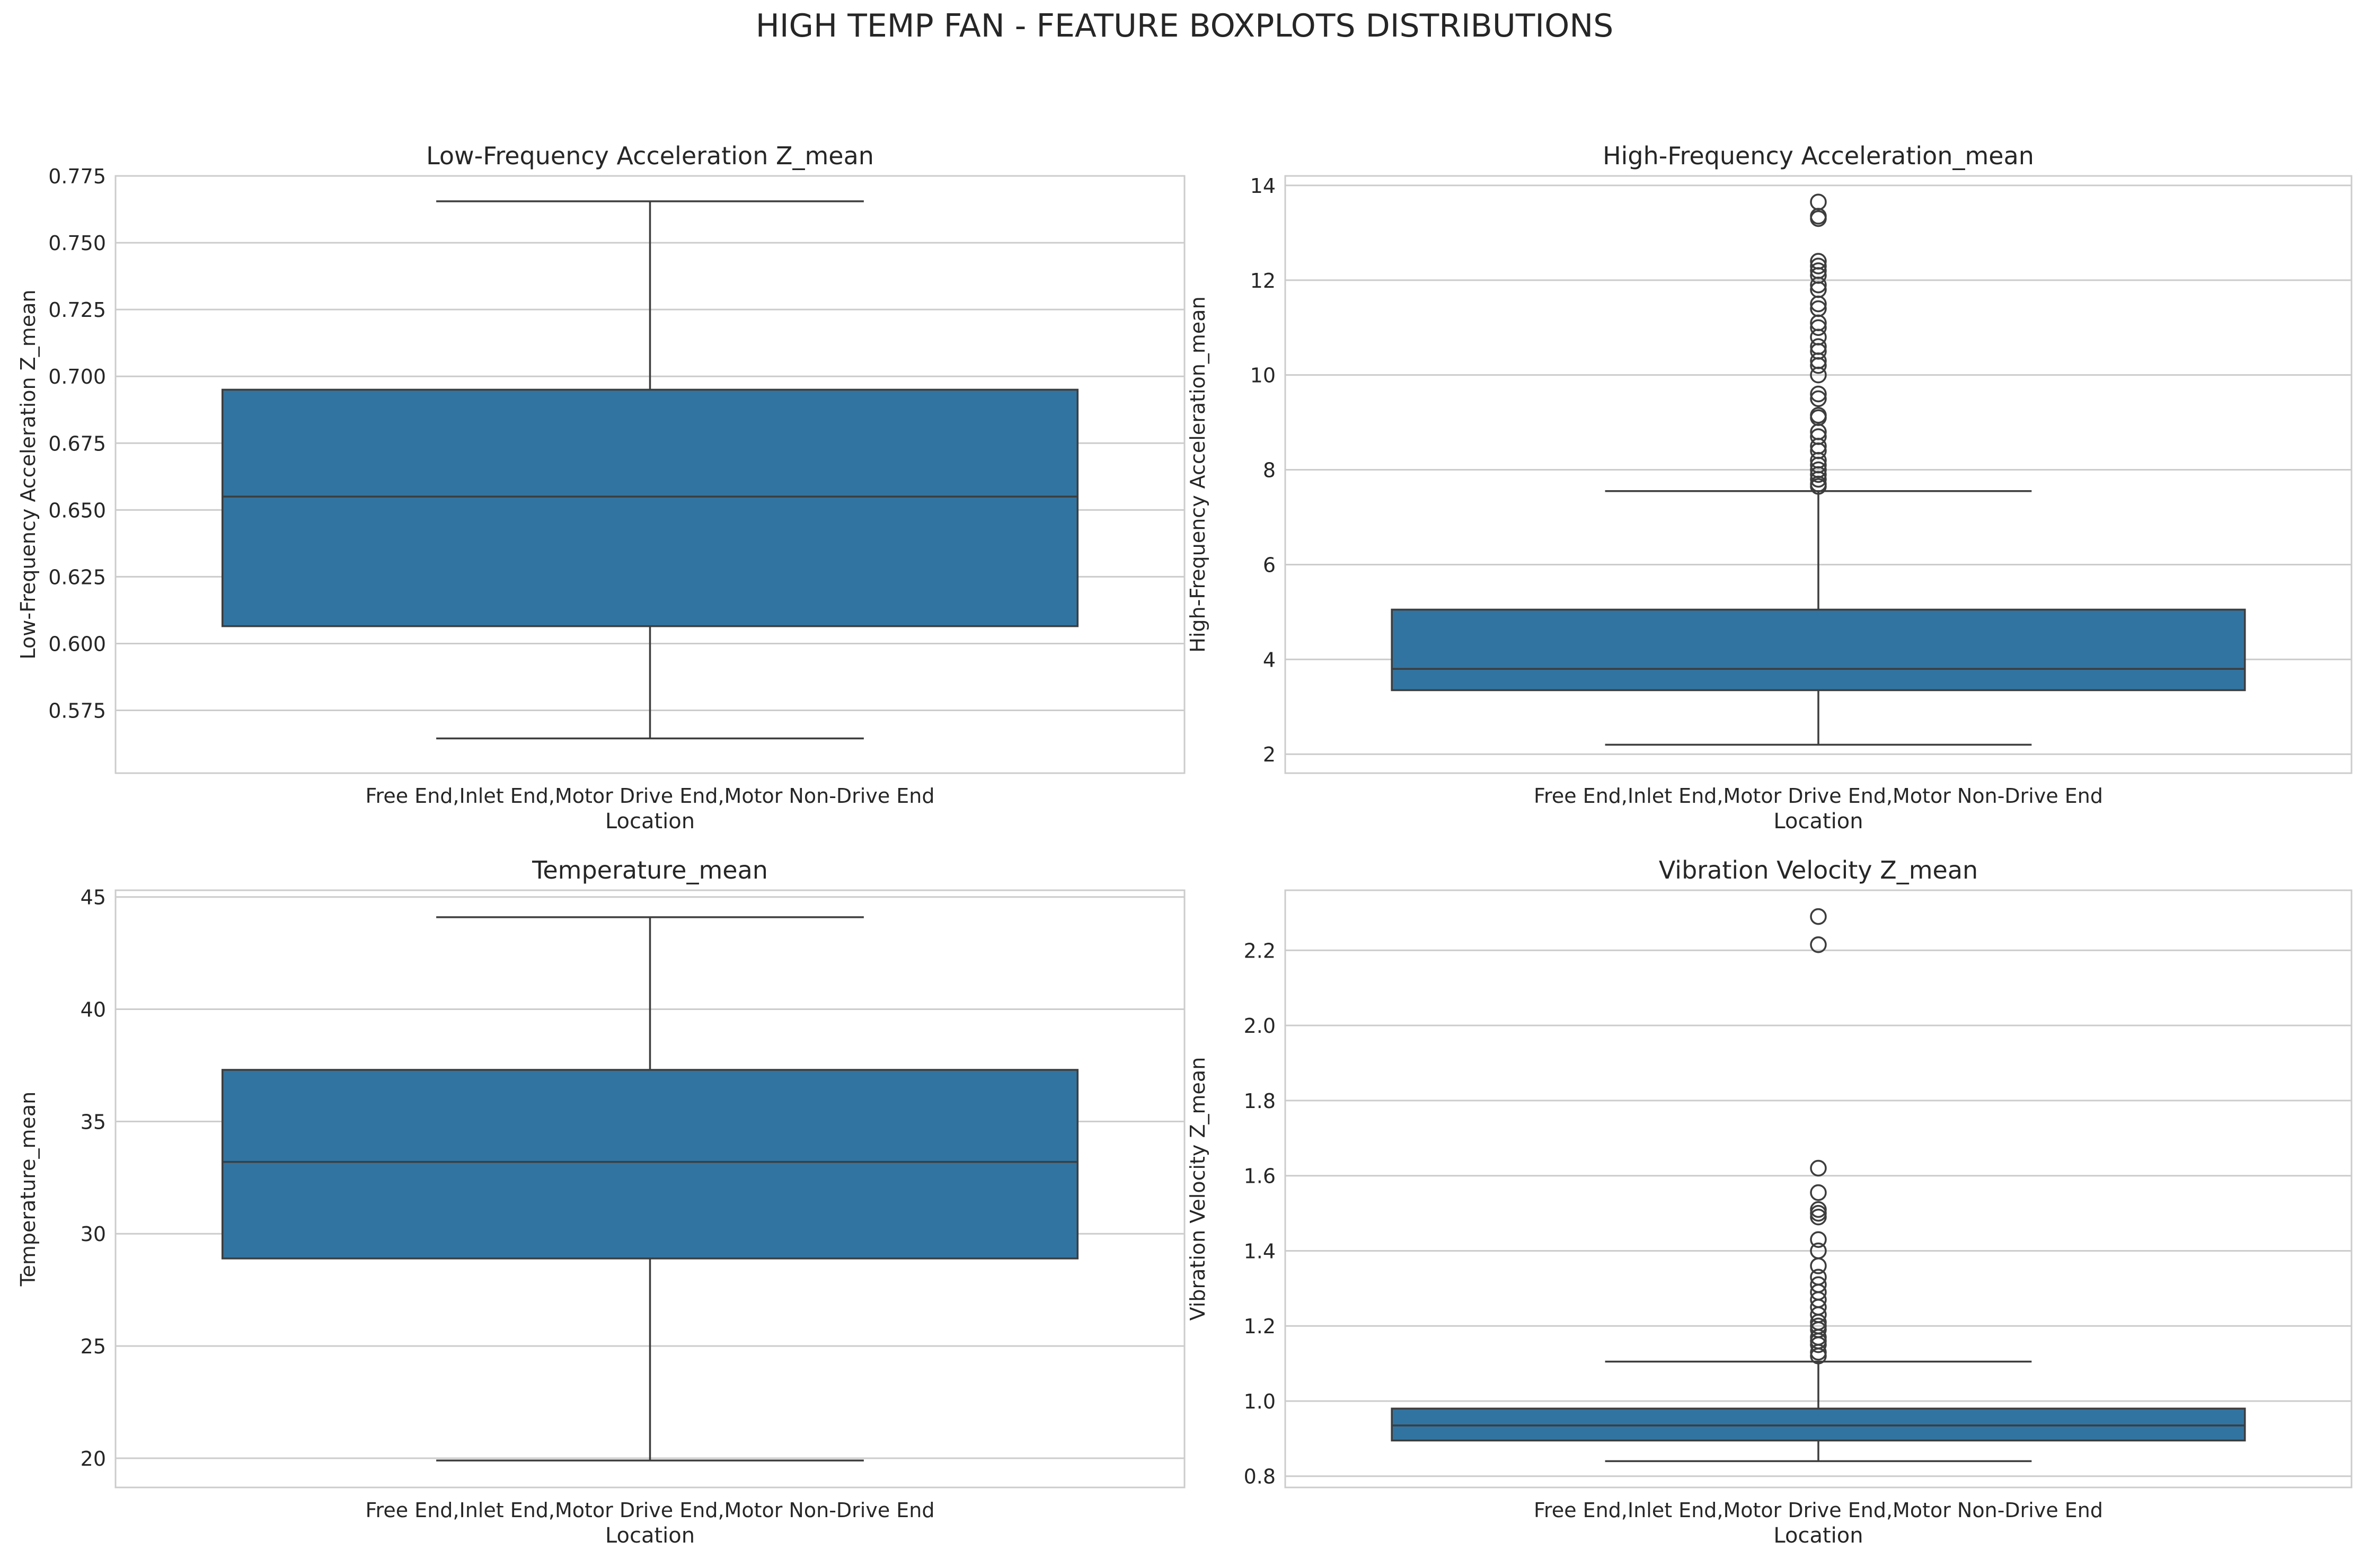 The image size is (2369, 1568). What do you see at coordinates (1260, 1477) in the screenshot?
I see `y-tick-label: 0.8` at bounding box center [1260, 1477].